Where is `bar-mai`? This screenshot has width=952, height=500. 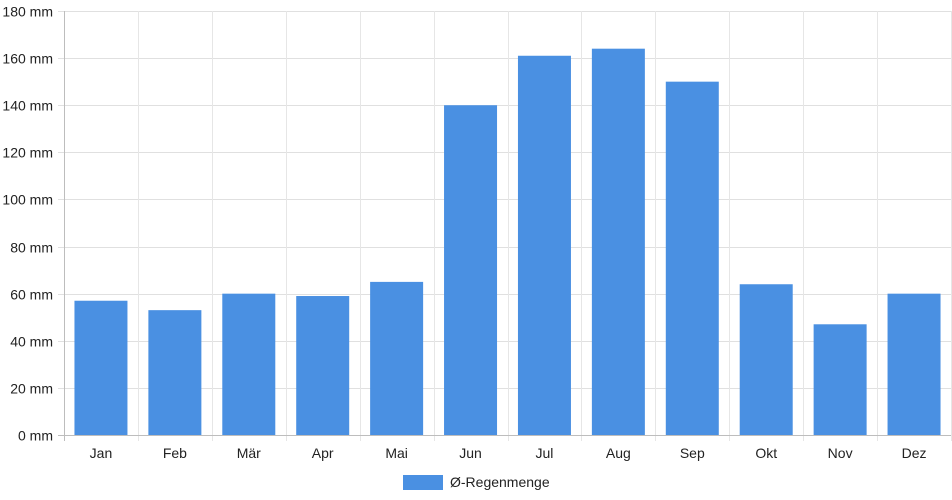 bar-mai is located at coordinates (397, 358).